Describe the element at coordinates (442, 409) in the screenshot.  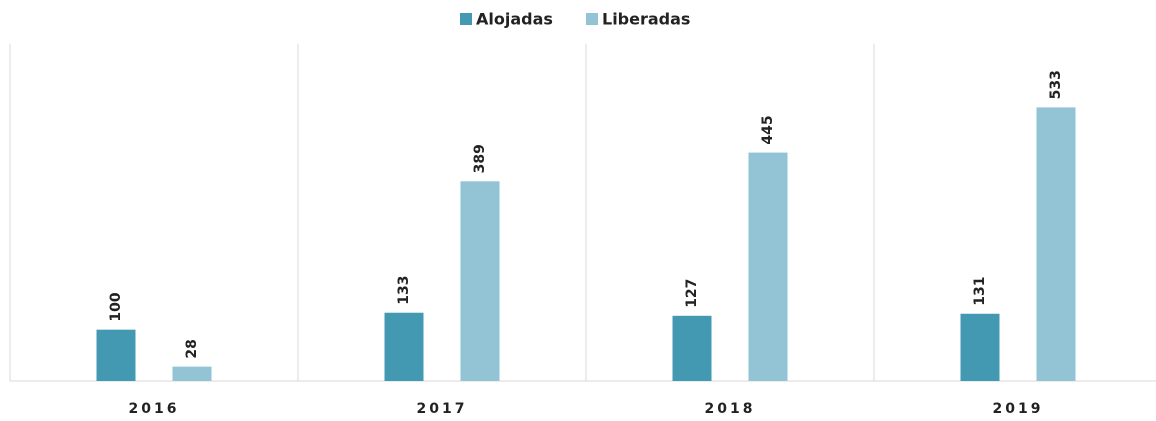
I see `x-tick-label: 2017` at that location.